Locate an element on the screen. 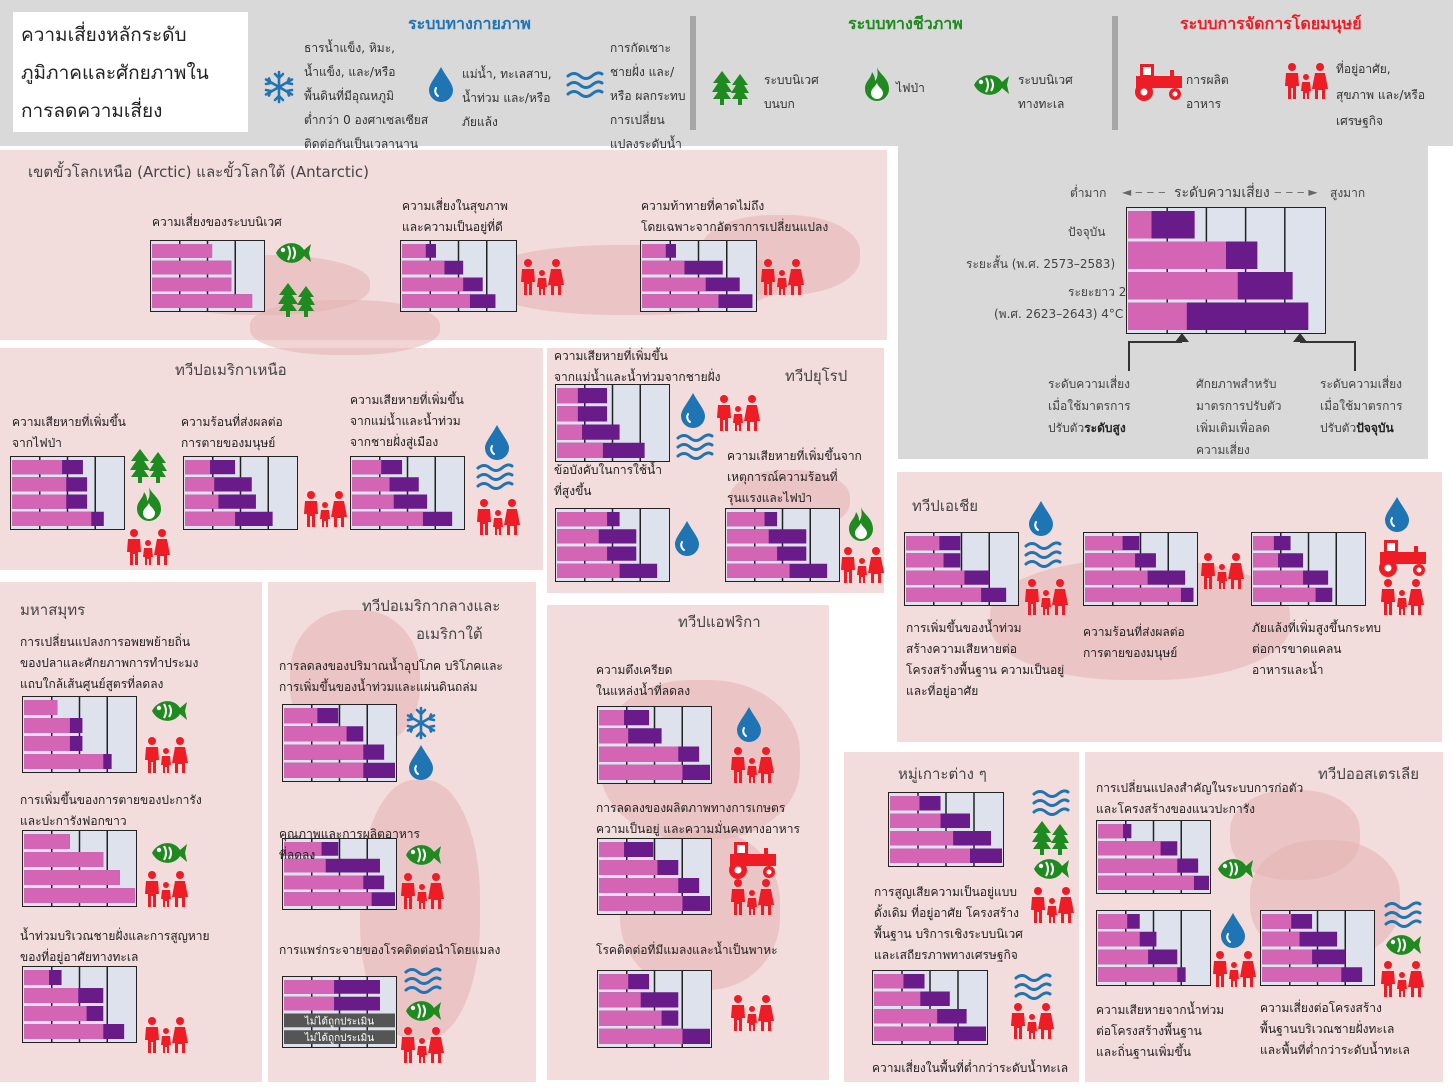 The image size is (1453, 1090). key-annotation-text: เพิ่มเติมเพื่อลด is located at coordinates (1233, 428).